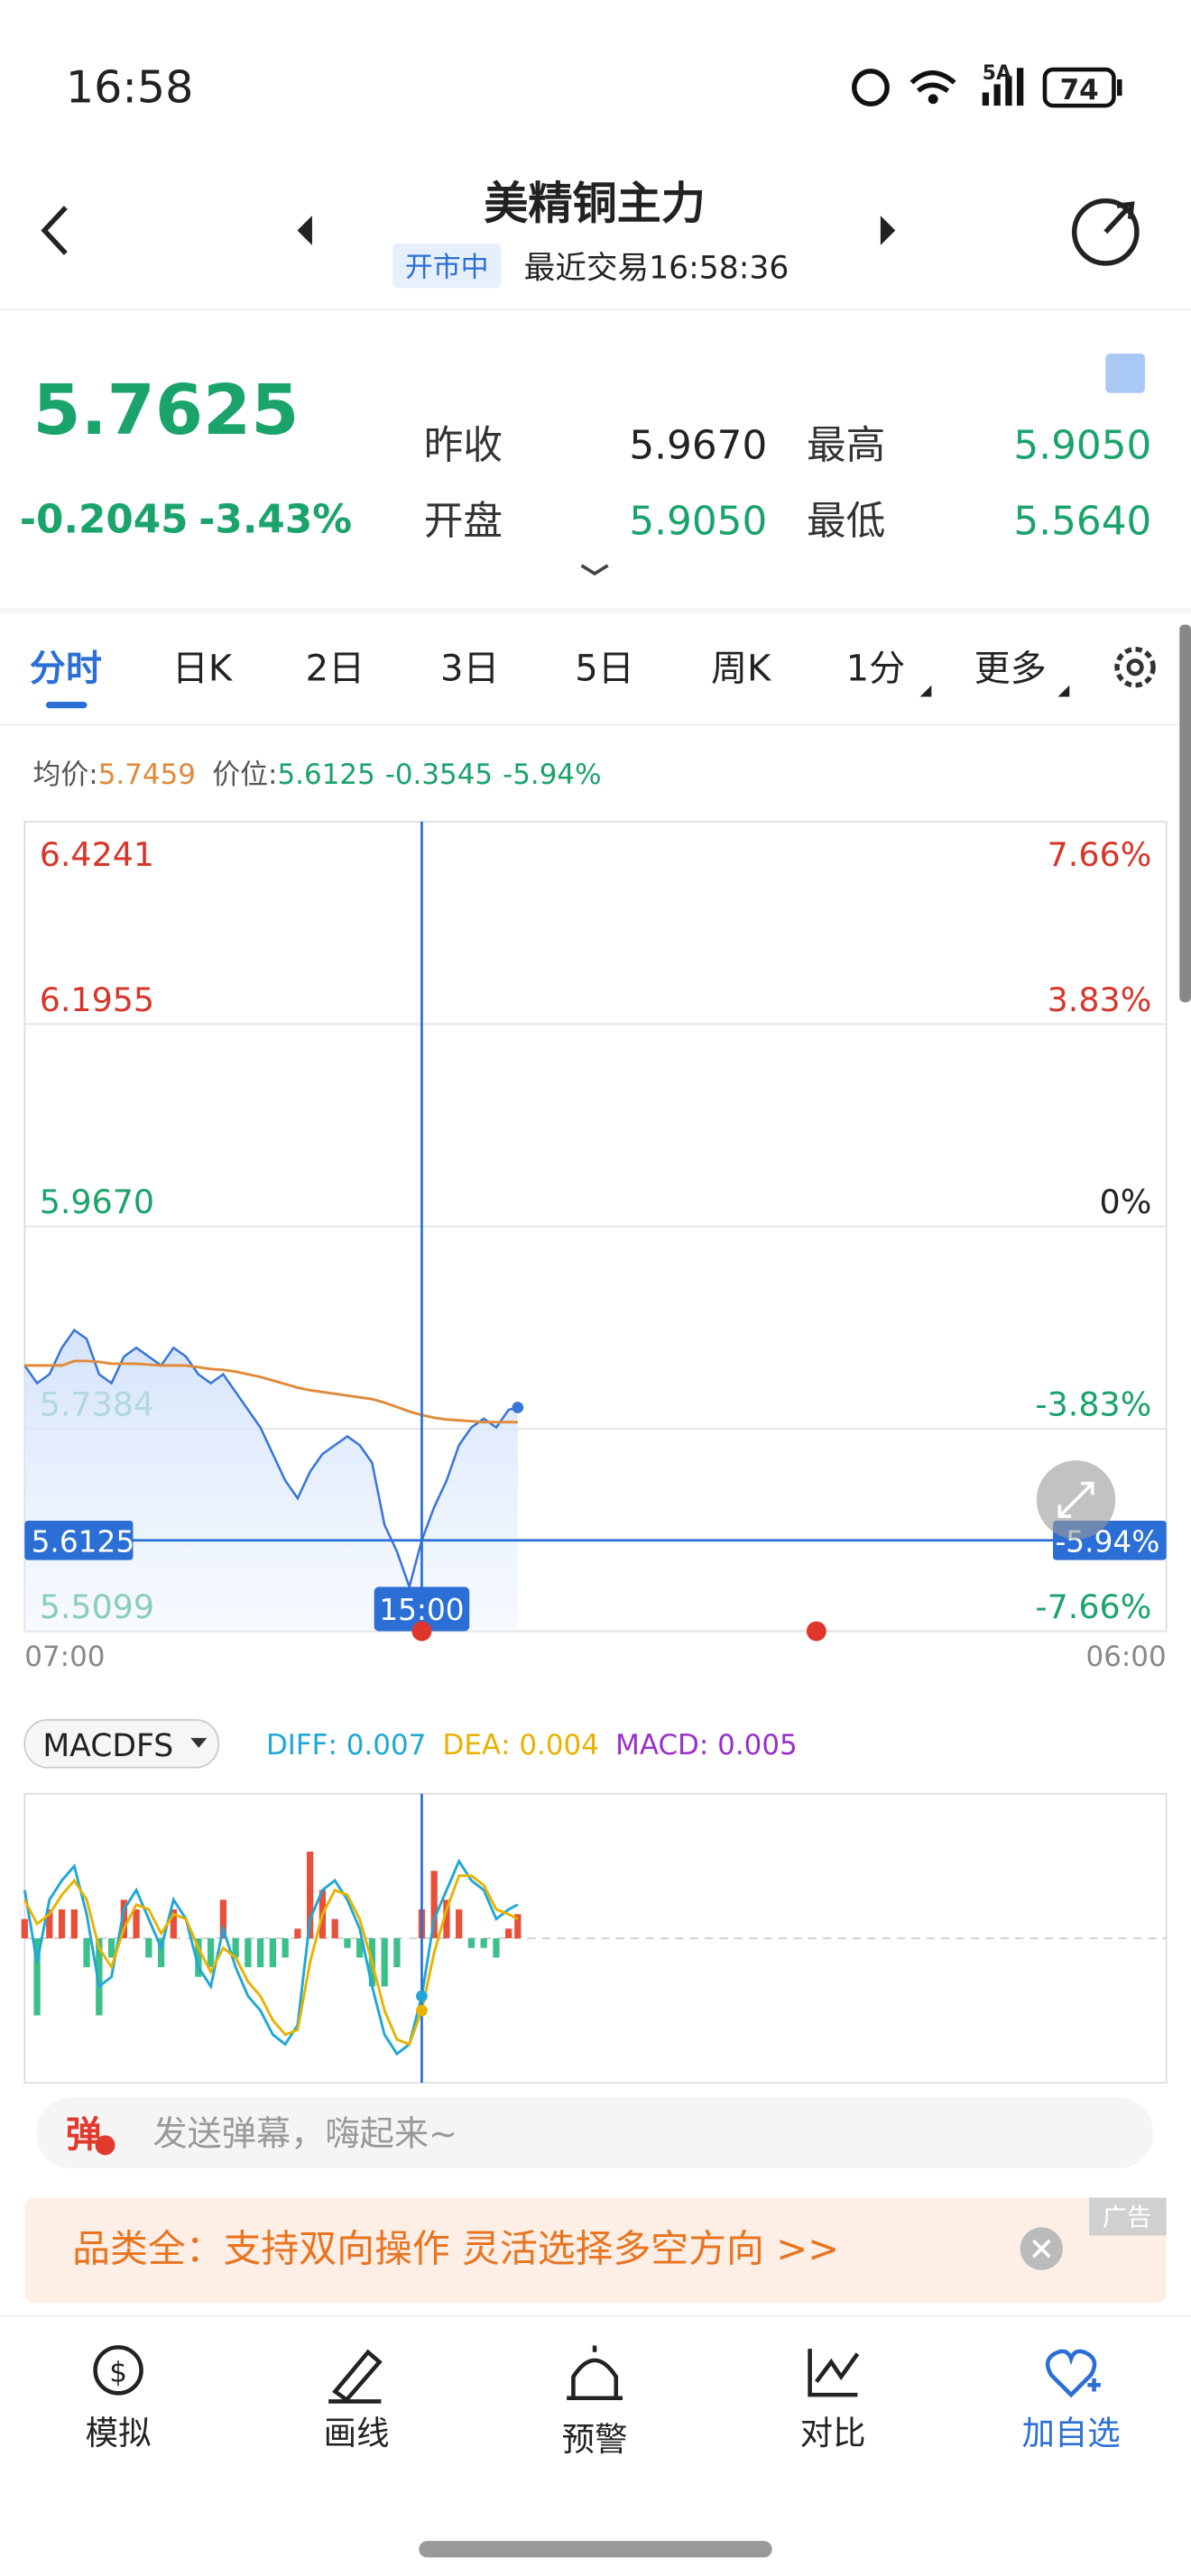 The height and width of the screenshot is (2576, 1191). What do you see at coordinates (656, 268) in the screenshot?
I see `last-trade: 最近交易16:58:36` at bounding box center [656, 268].